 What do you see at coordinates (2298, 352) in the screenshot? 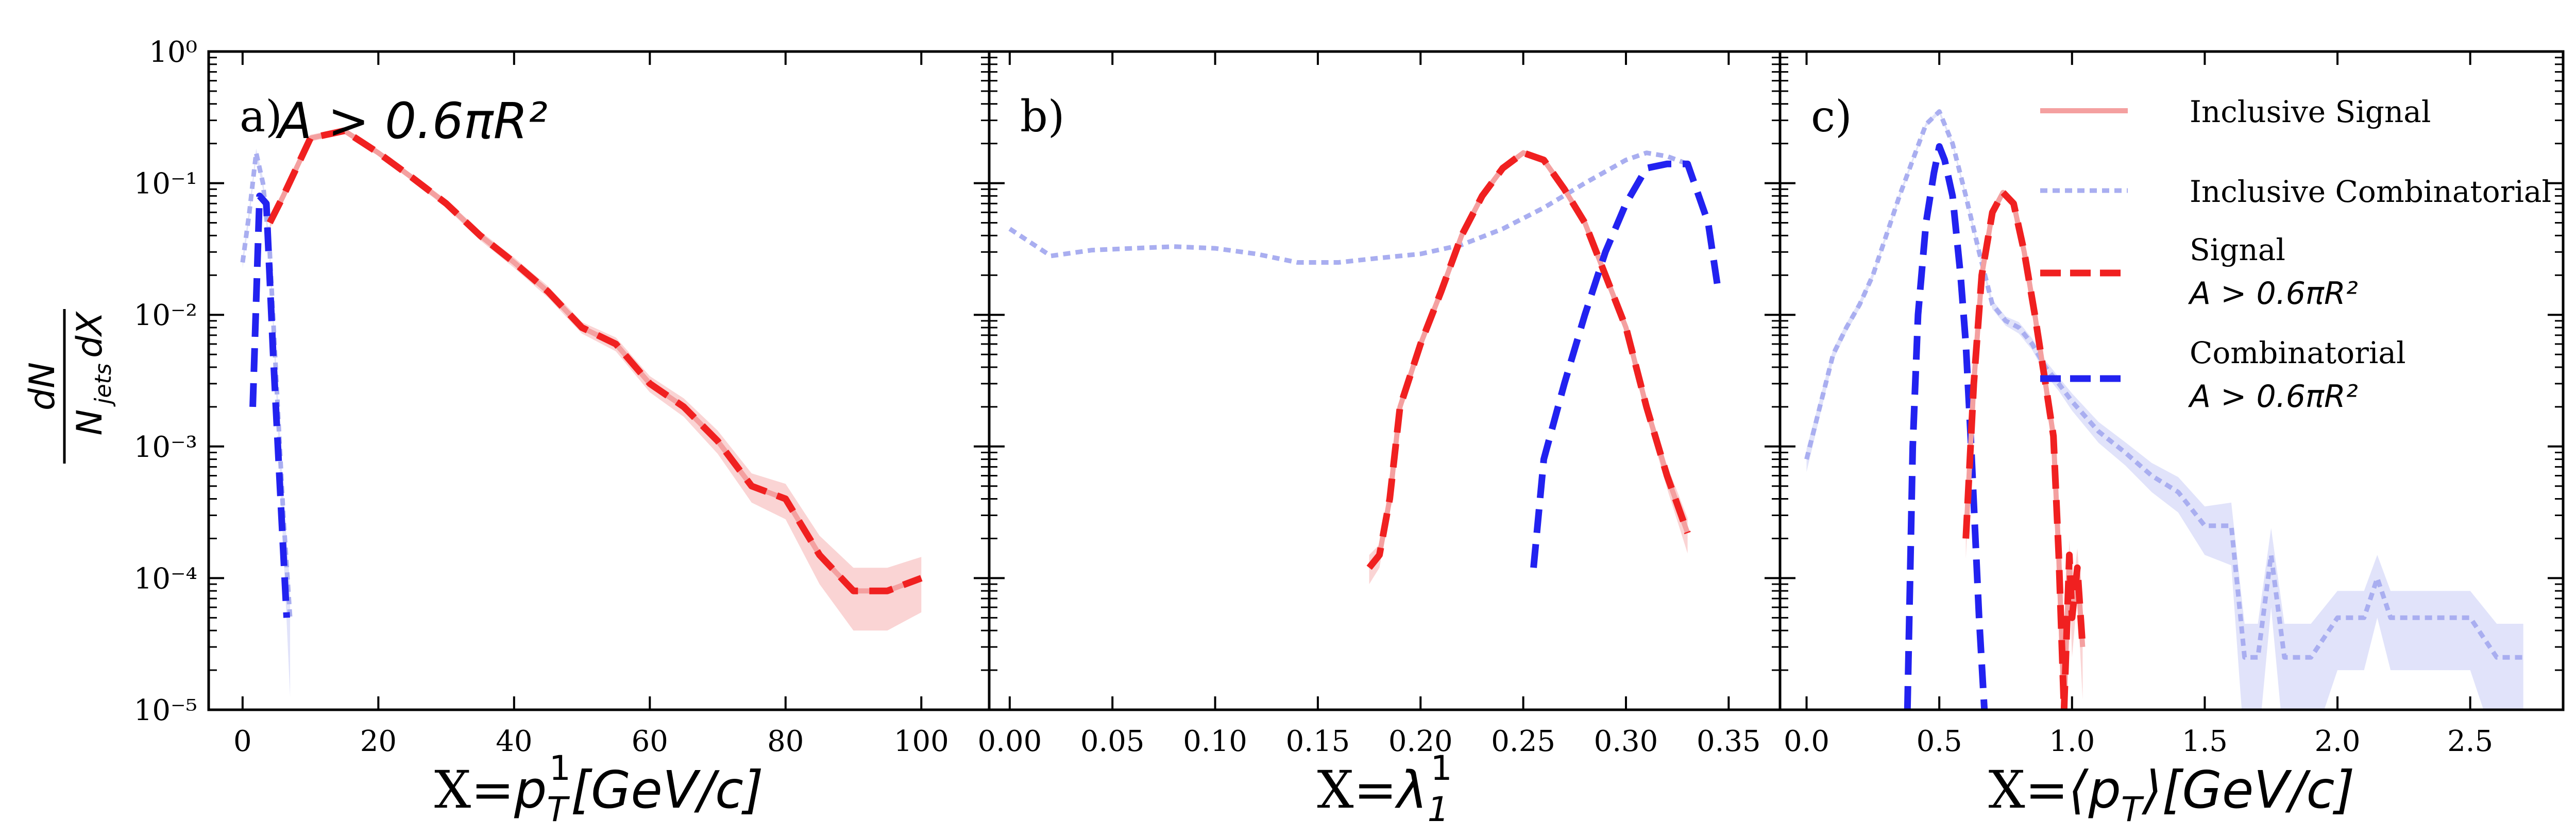
I see `legend-label: Combinatorial` at bounding box center [2298, 352].